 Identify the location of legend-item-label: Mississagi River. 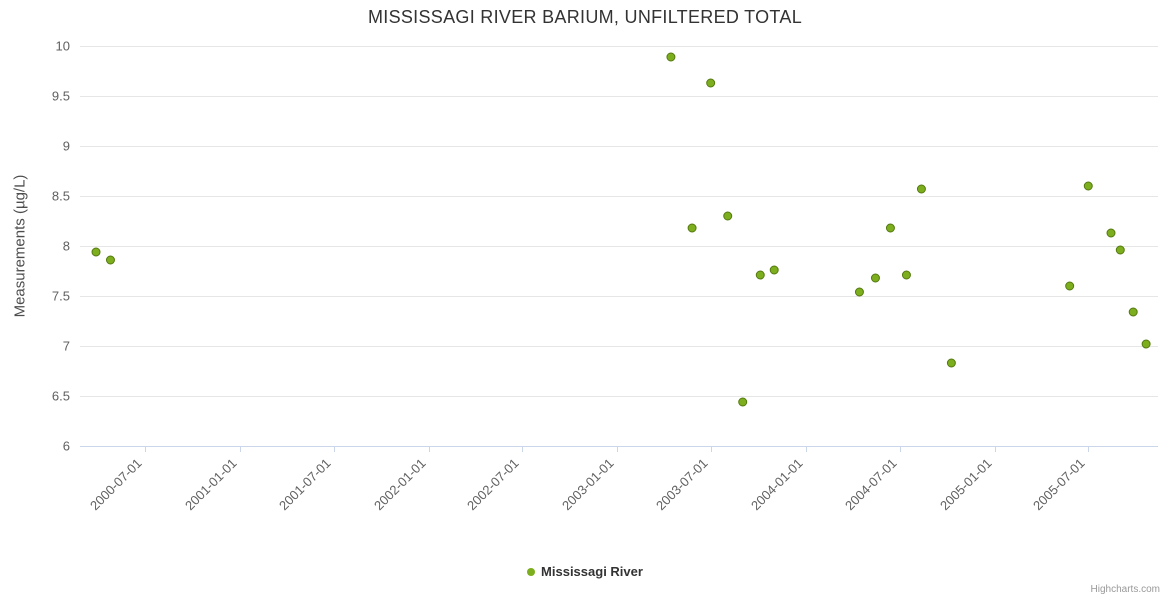
(592, 571).